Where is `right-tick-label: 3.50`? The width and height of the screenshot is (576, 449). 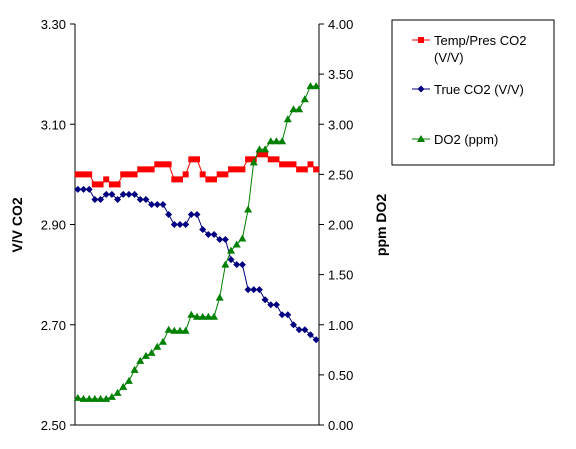 right-tick-label: 3.50 is located at coordinates (340, 74).